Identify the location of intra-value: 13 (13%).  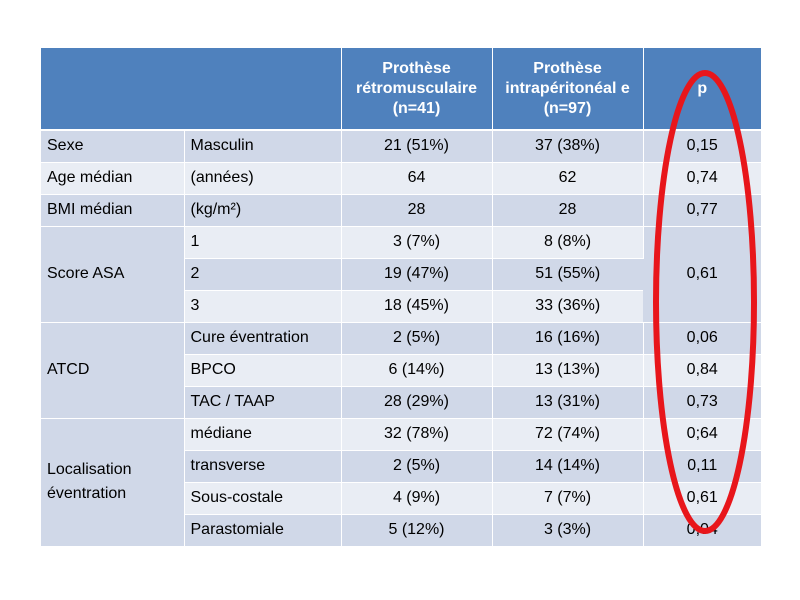
(568, 370).